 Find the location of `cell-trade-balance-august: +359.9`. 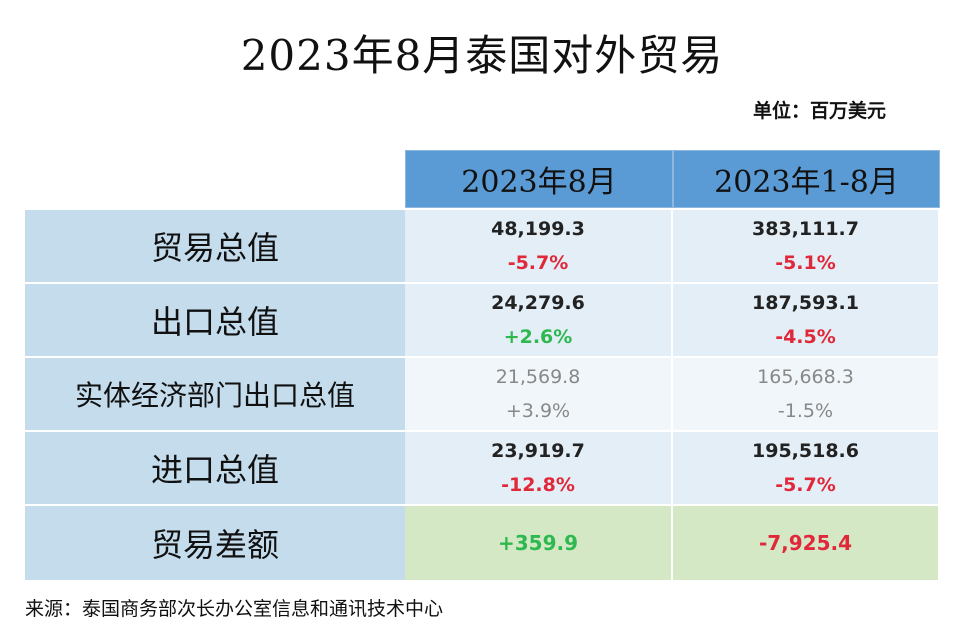

cell-trade-balance-august: +359.9 is located at coordinates (539, 544).